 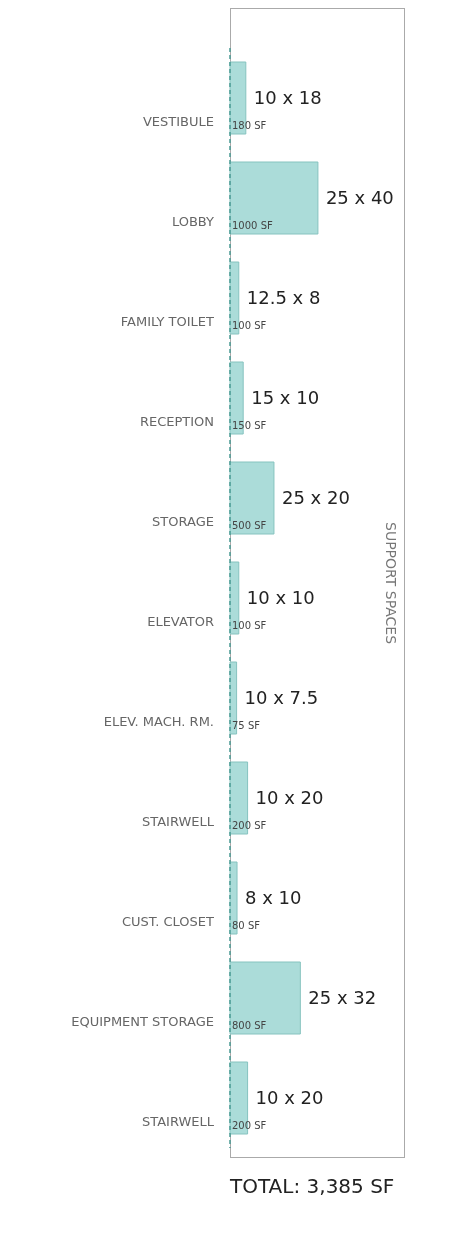 I want to click on y-tick-label: FAMILY TOILET, so click(x=167, y=321).